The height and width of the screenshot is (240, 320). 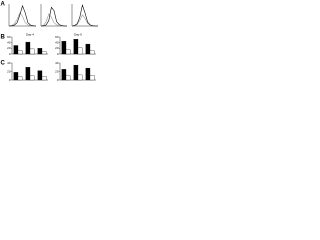 What do you see at coordinates (30, 34) in the screenshot?
I see `chart-title: Day 4` at bounding box center [30, 34].